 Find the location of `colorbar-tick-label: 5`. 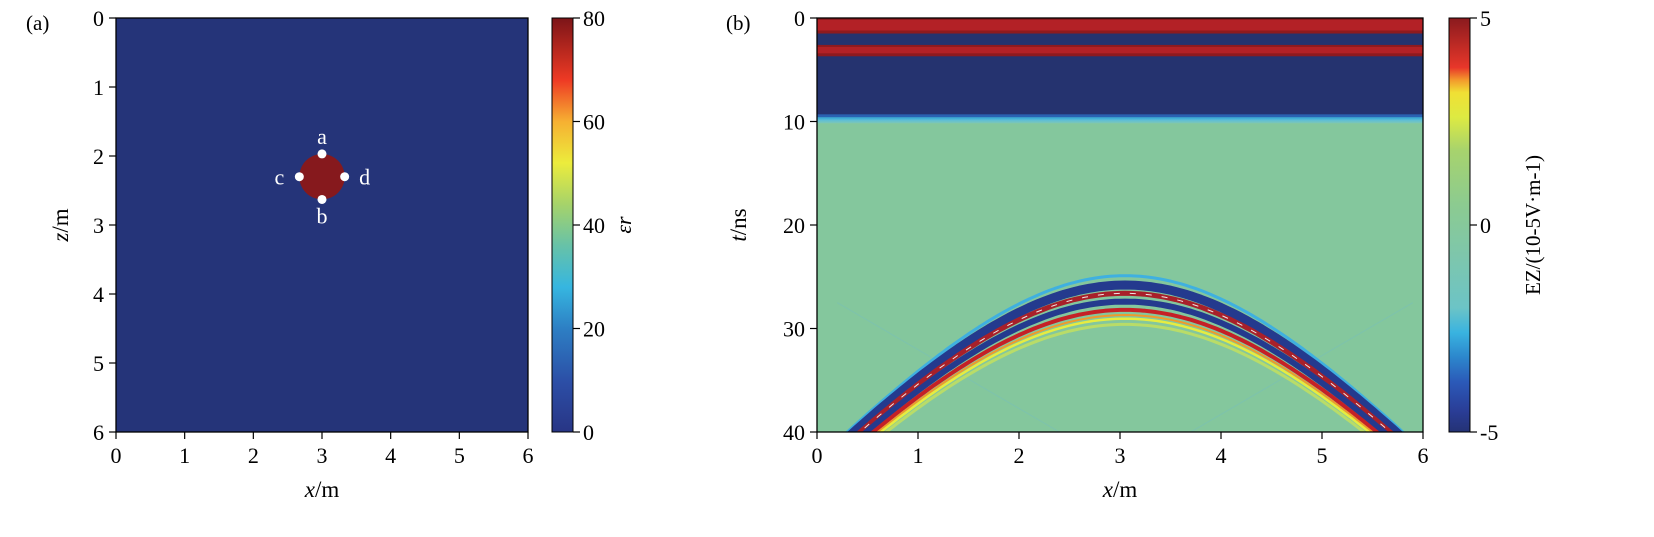

colorbar-tick-label: 5 is located at coordinates (1485, 18).